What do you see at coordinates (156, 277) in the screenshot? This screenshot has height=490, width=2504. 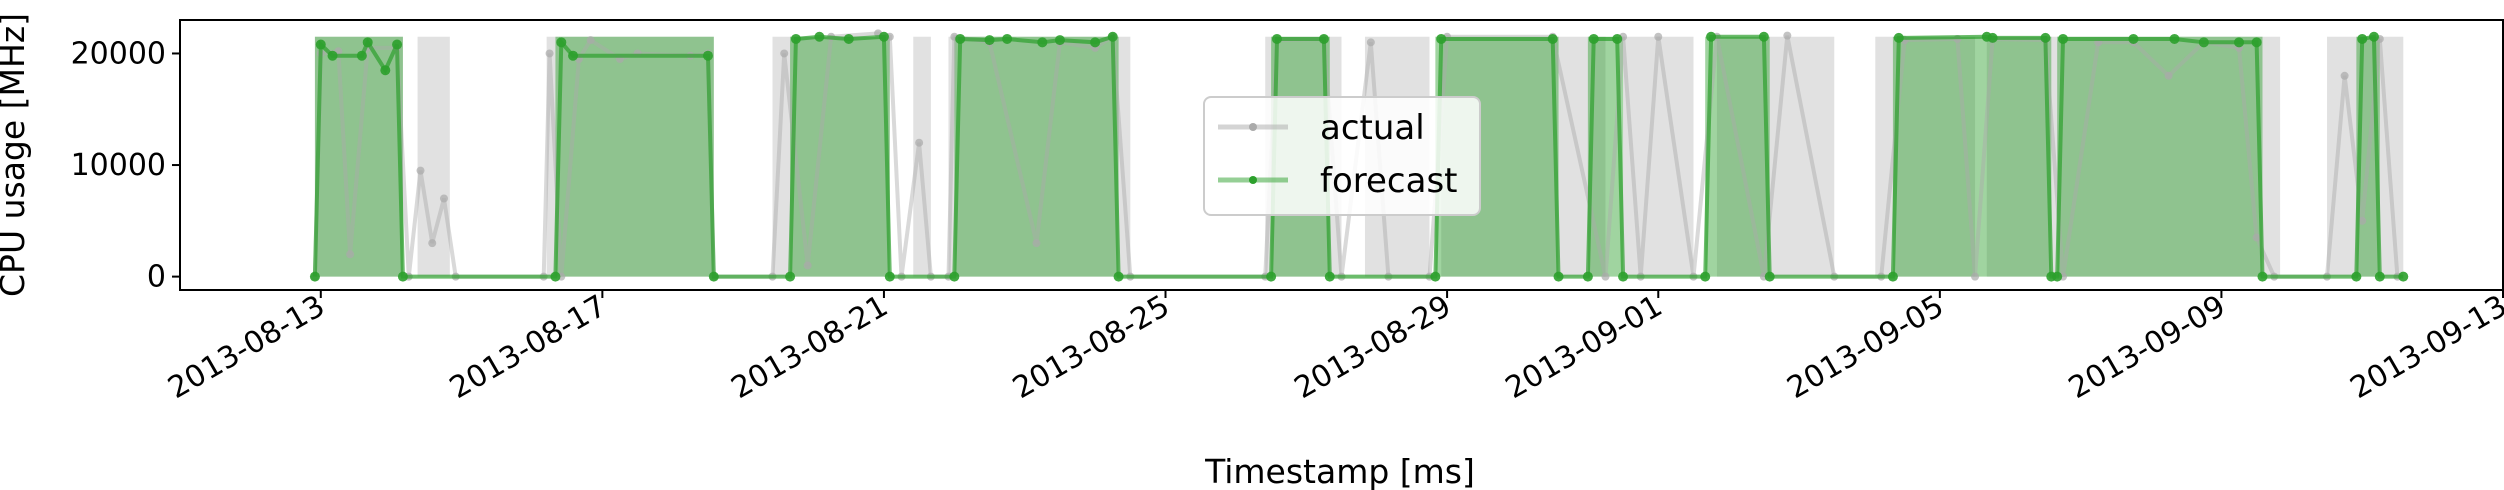 I see `y-tick-label: 0` at bounding box center [156, 277].